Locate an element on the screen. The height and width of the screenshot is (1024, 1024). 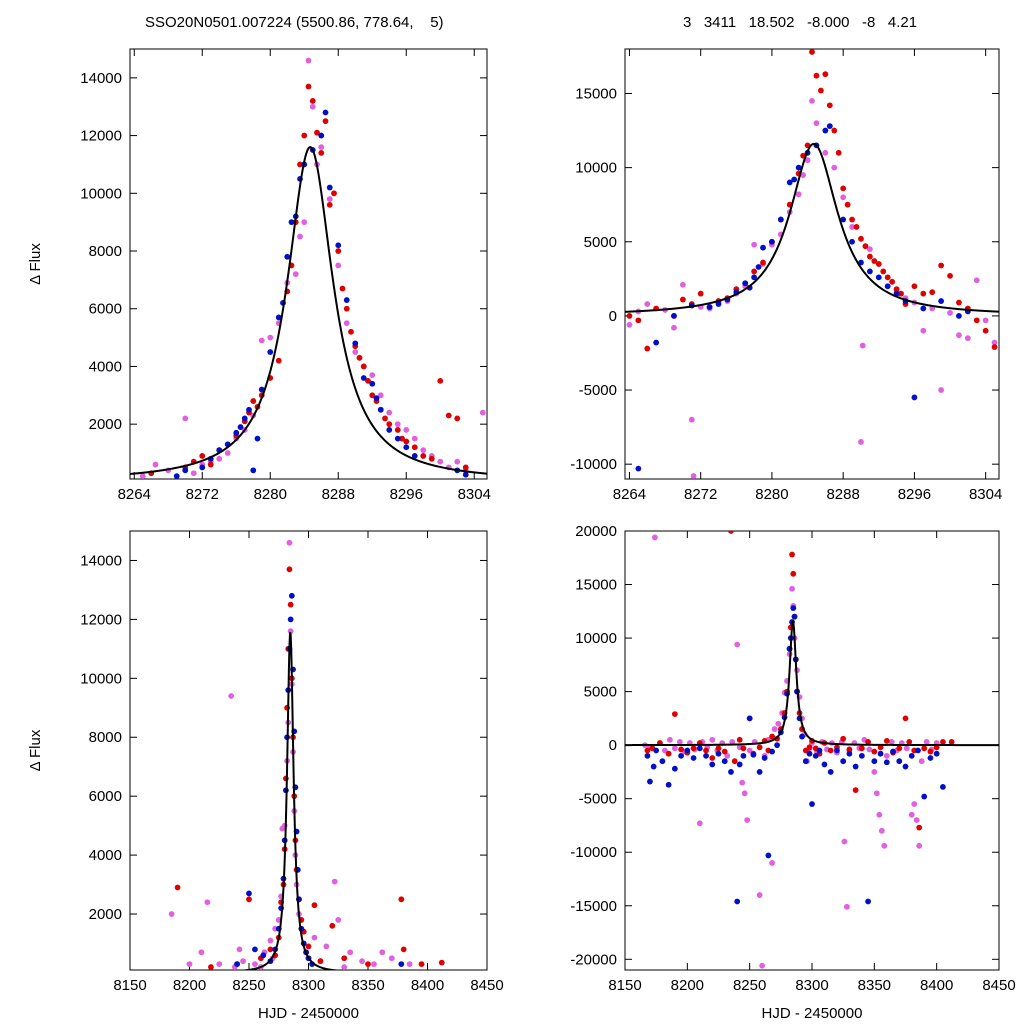
x-tick-label: 8296 is located at coordinates (406, 494).